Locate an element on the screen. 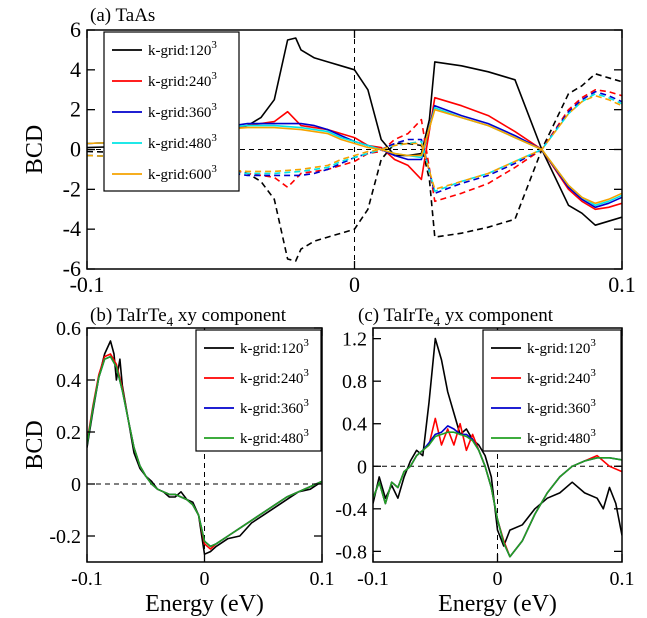  y-tick-label: 1.2 is located at coordinates (354, 340).